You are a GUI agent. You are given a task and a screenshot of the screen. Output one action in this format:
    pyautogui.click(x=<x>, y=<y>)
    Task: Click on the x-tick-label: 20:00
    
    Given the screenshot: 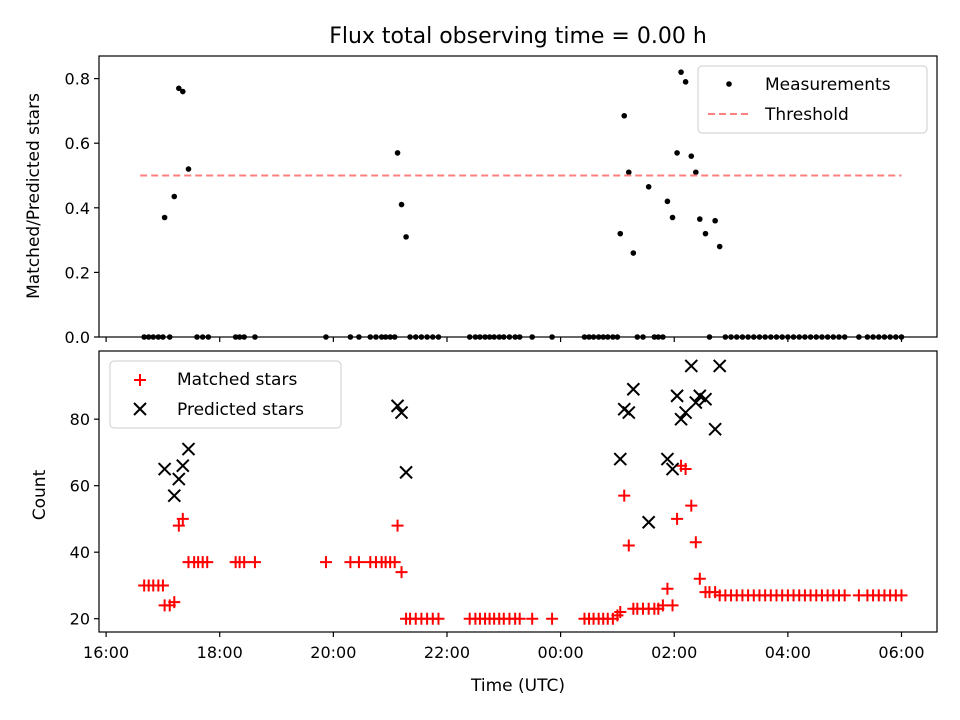 What is the action you would take?
    pyautogui.click(x=333, y=652)
    